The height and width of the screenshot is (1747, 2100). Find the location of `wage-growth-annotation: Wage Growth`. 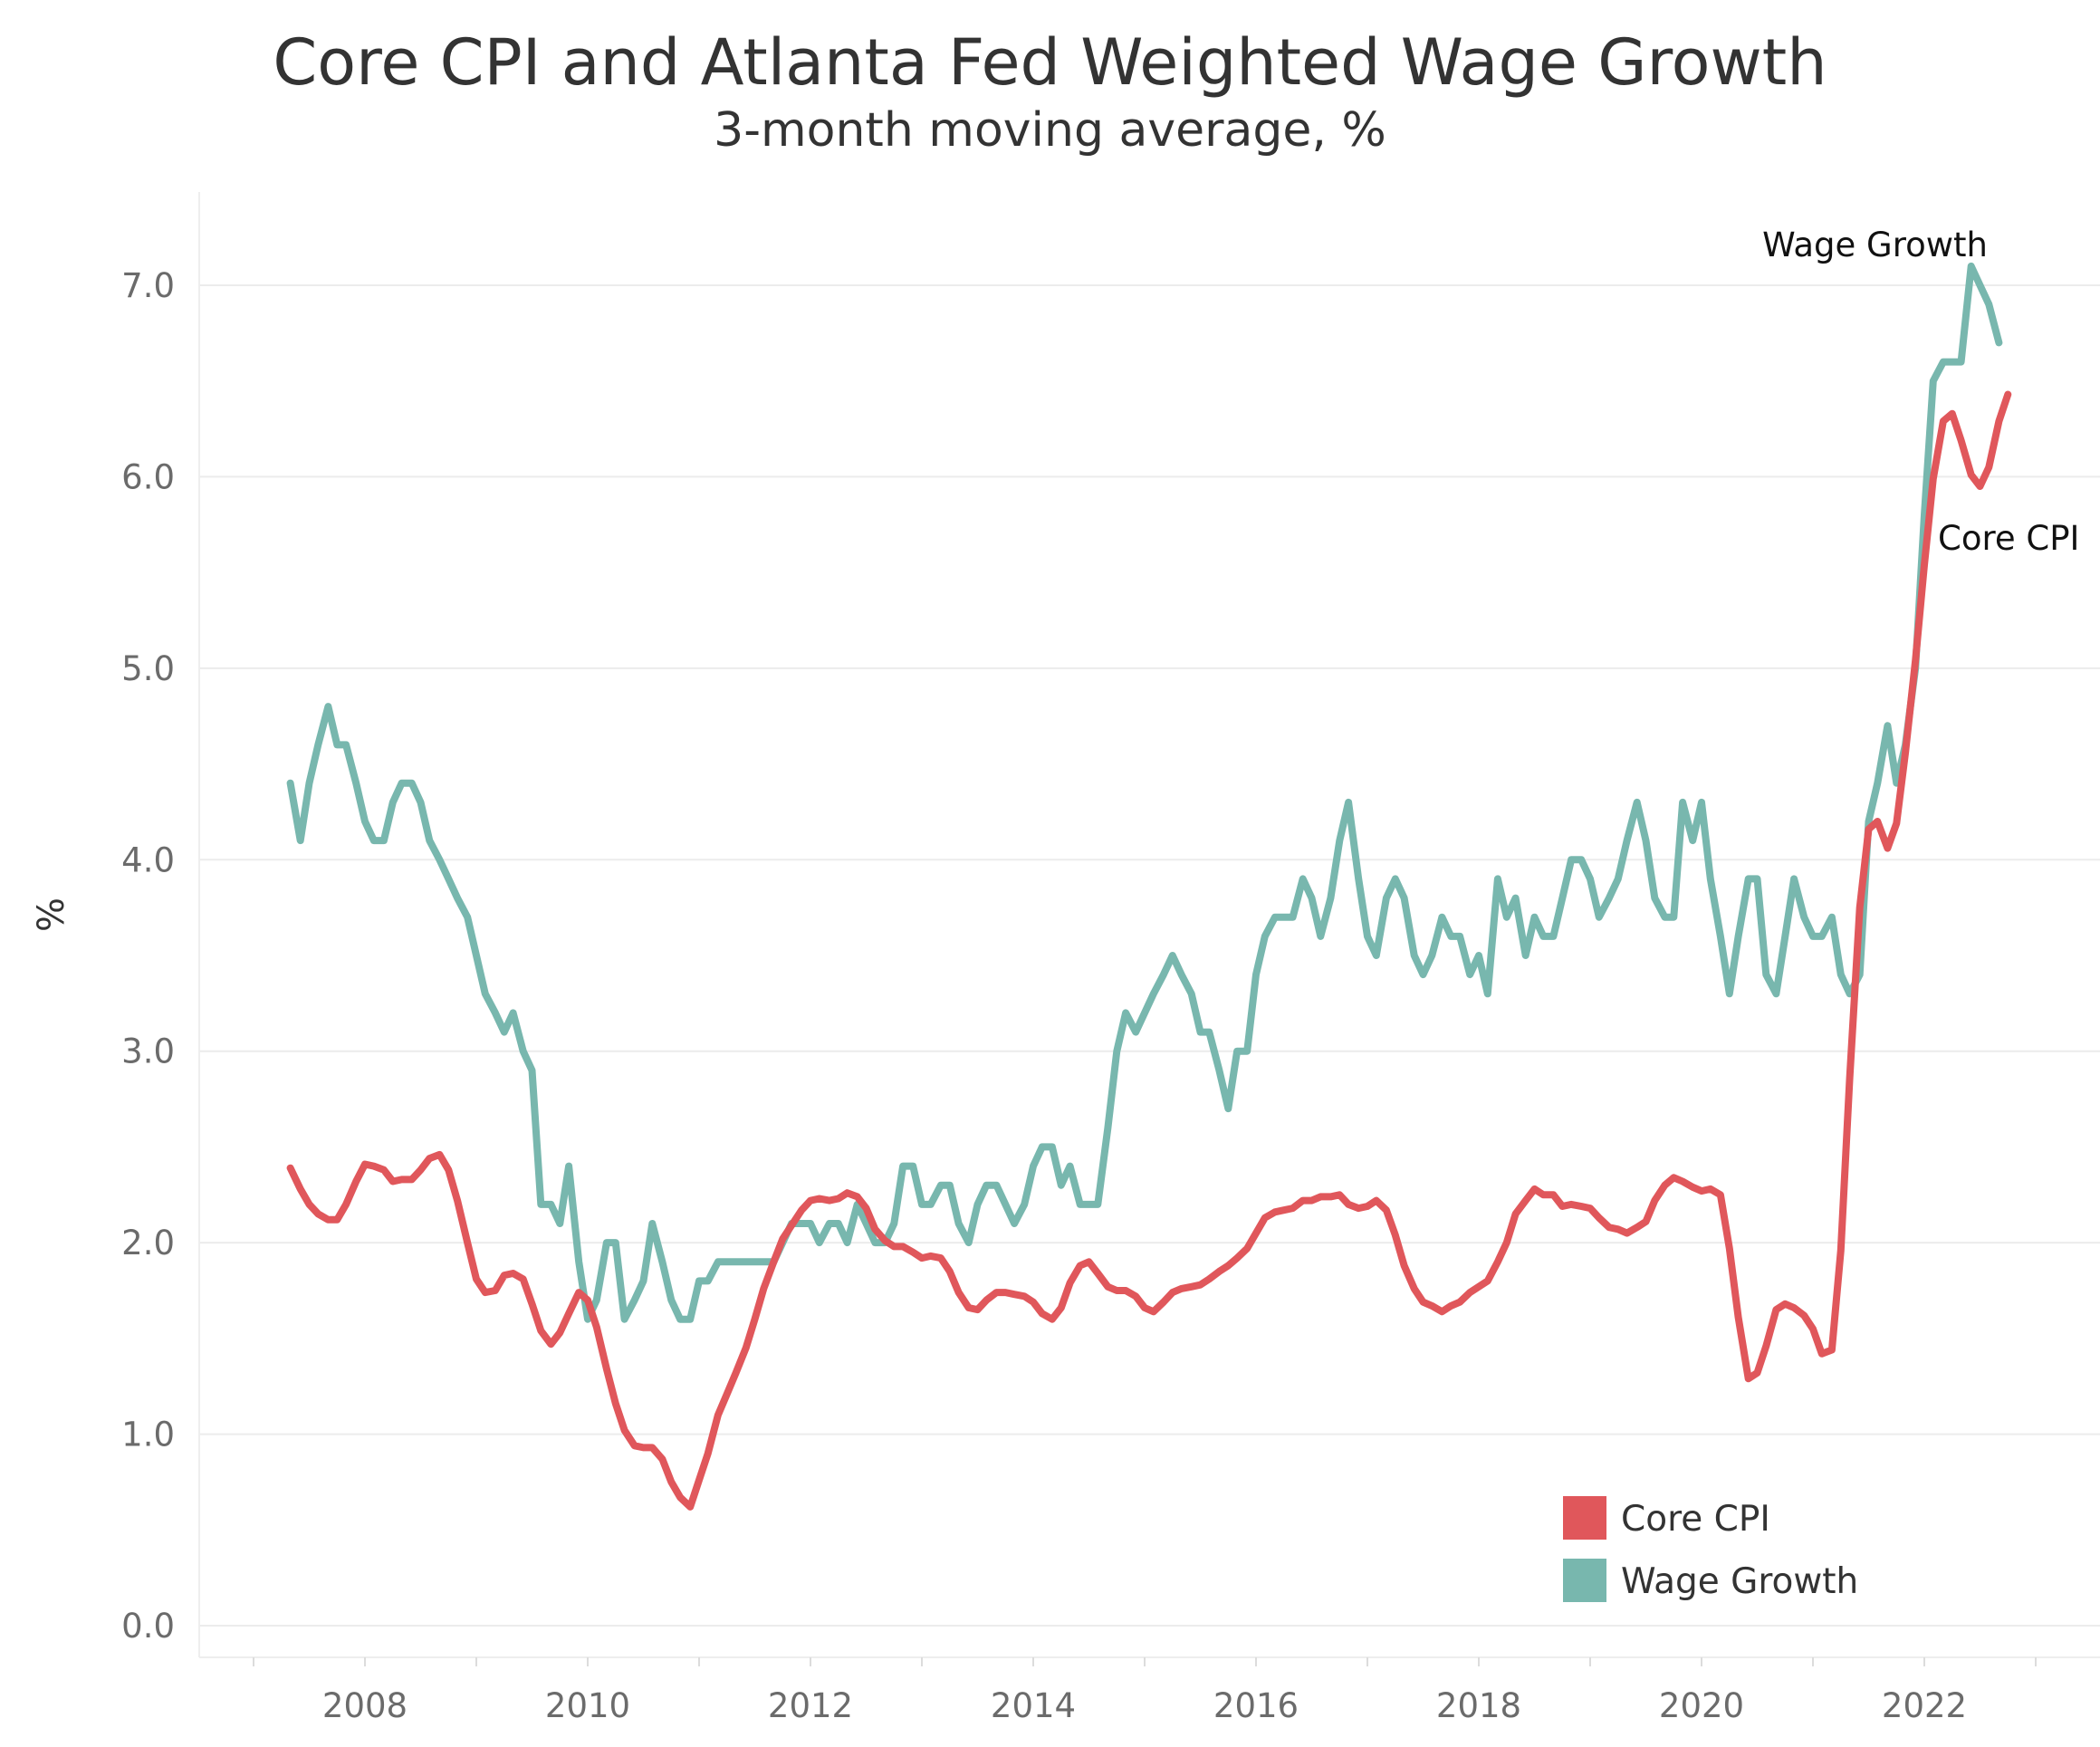

wage-growth-annotation: Wage Growth is located at coordinates (1875, 245).